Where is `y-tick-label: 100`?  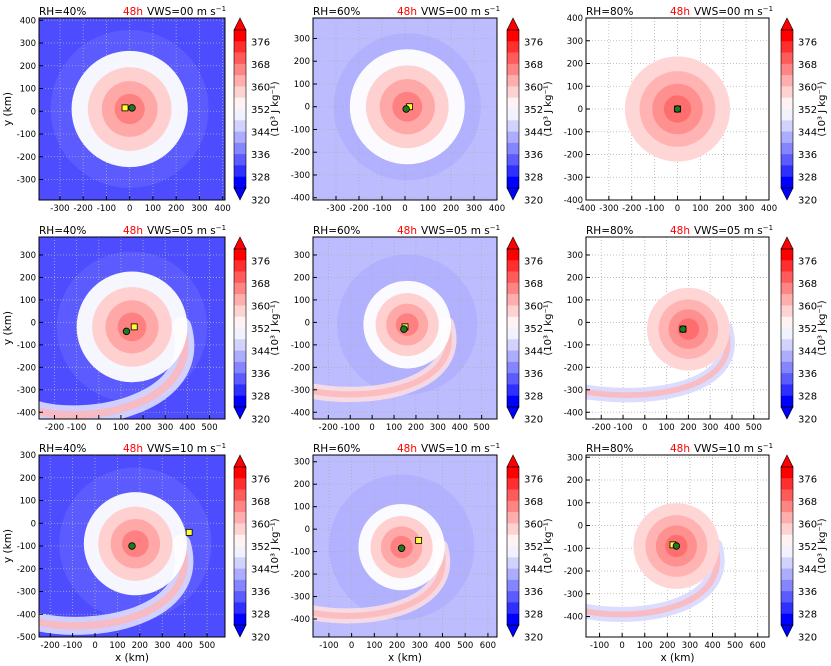
y-tick-label: 100 is located at coordinates (302, 85).